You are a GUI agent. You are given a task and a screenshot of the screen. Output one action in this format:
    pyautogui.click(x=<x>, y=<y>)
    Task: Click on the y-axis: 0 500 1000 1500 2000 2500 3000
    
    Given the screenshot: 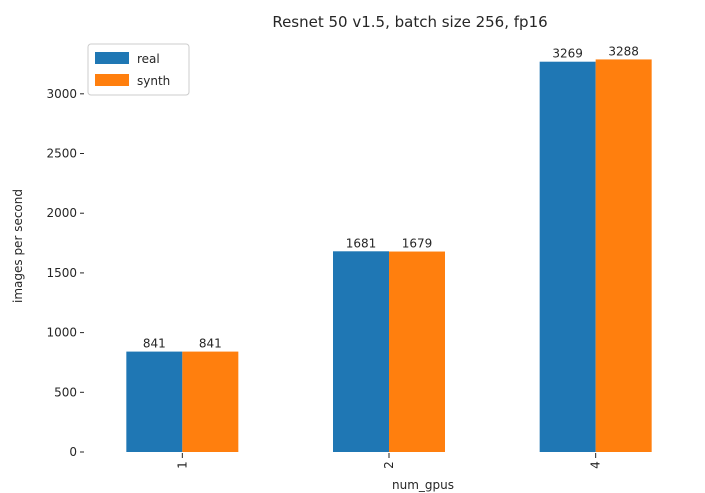 What is the action you would take?
    pyautogui.click(x=65, y=273)
    